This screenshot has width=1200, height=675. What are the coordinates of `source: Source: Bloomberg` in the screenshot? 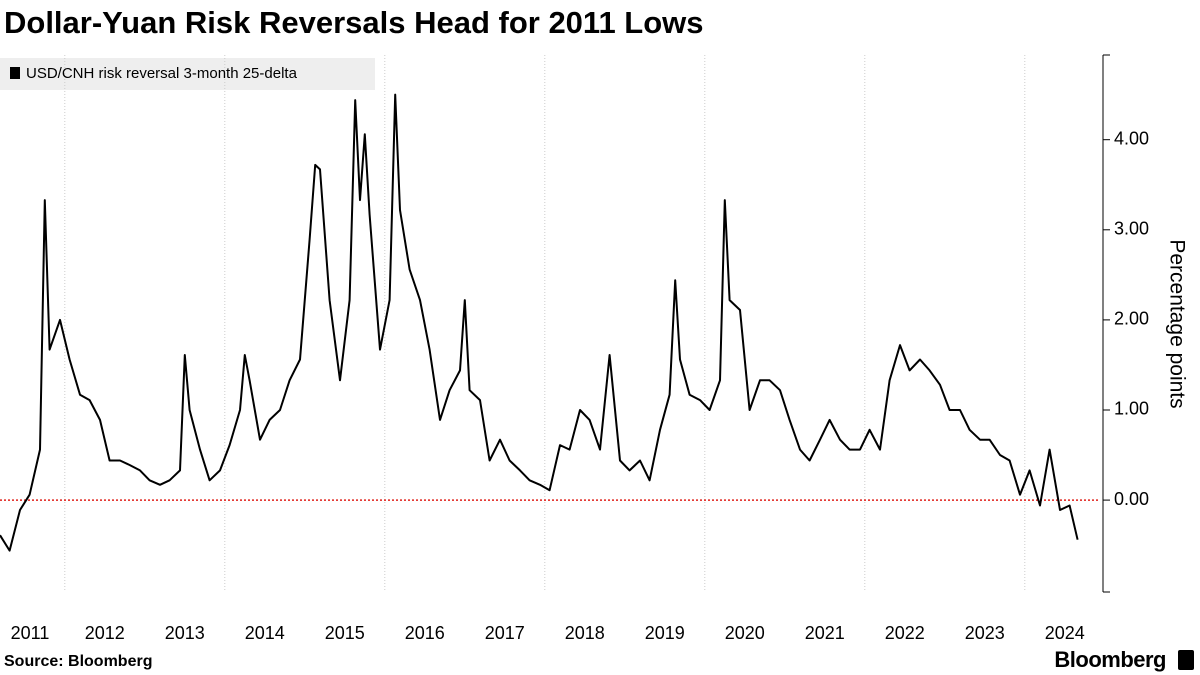 It's located at (78, 661).